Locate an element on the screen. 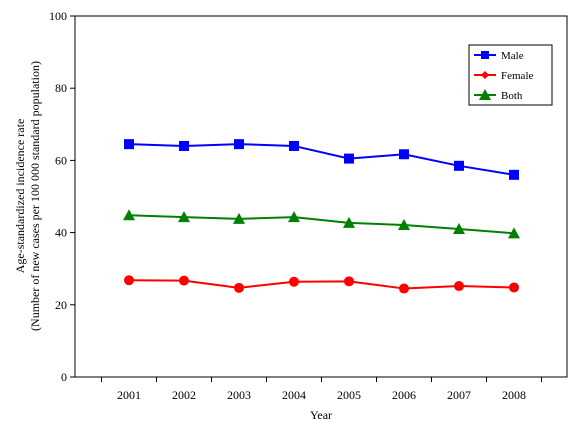  x-tick-label: 2005 is located at coordinates (349, 395).